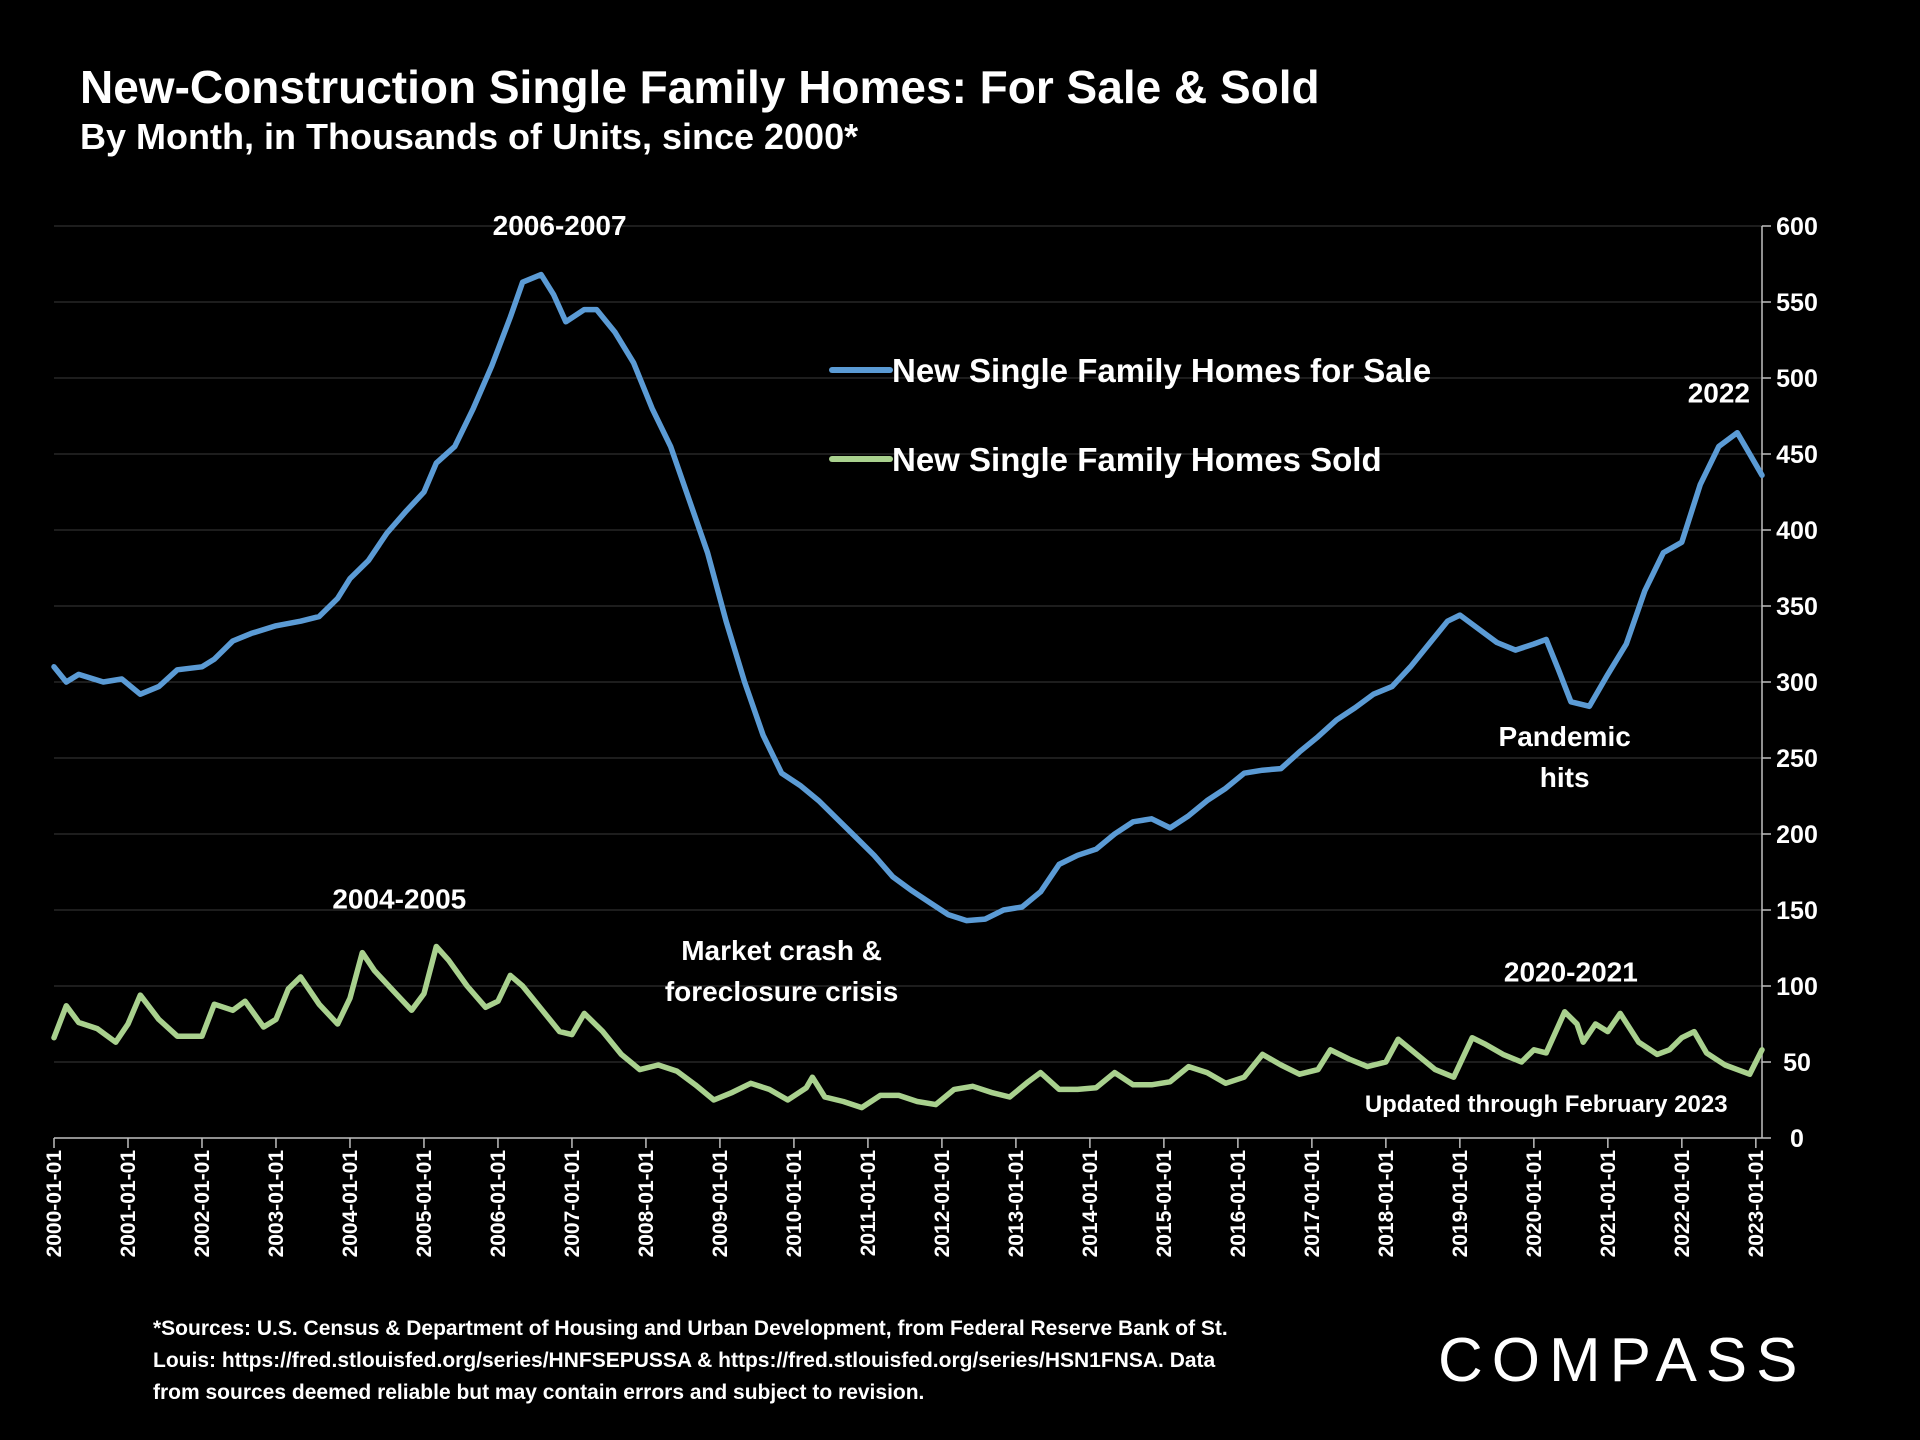 The image size is (1920, 1440). I want to click on x-tick-label: 2020-01-01, so click(1534, 1204).